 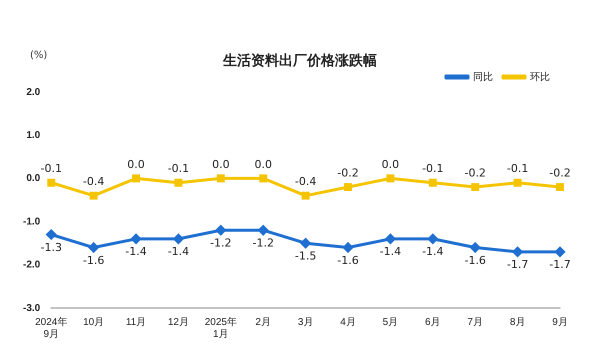 What do you see at coordinates (305, 256) in the screenshot?
I see `data-label: -1.5` at bounding box center [305, 256].